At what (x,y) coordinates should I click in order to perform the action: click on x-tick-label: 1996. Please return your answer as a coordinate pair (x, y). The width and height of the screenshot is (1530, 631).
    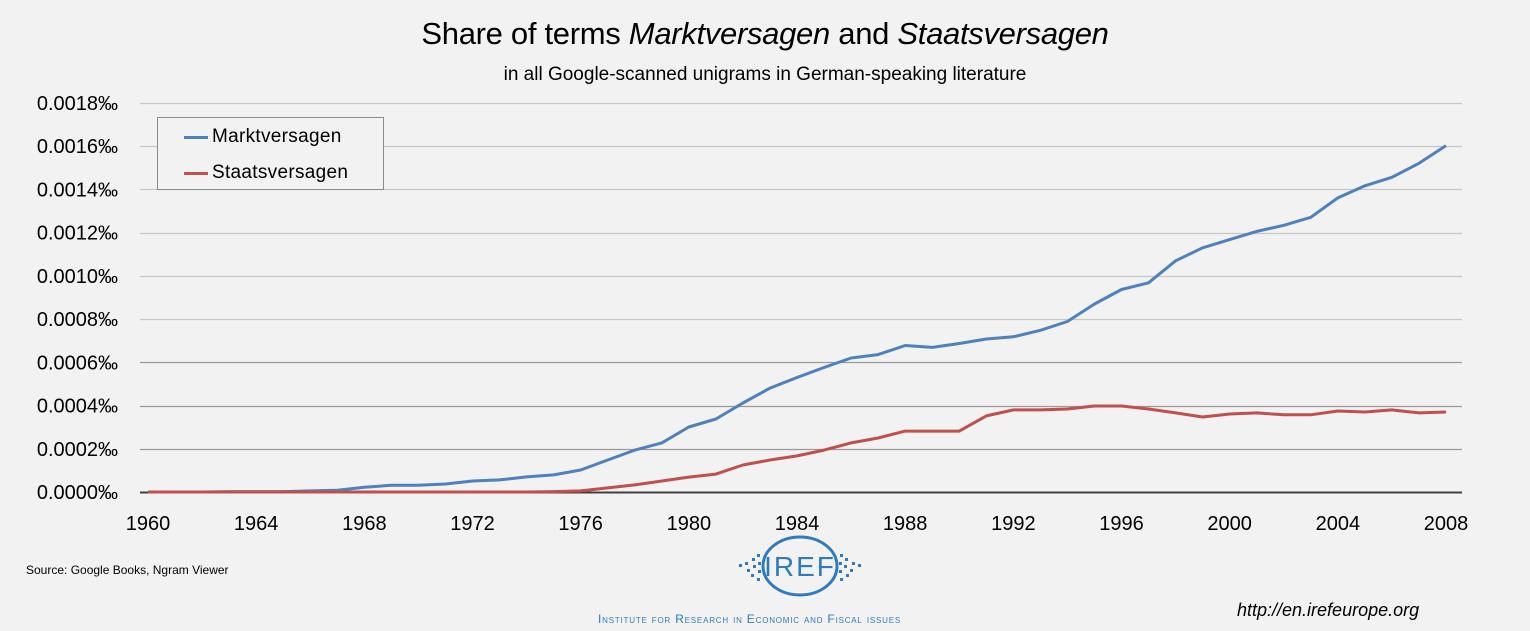
    Looking at the image, I should click on (1121, 524).